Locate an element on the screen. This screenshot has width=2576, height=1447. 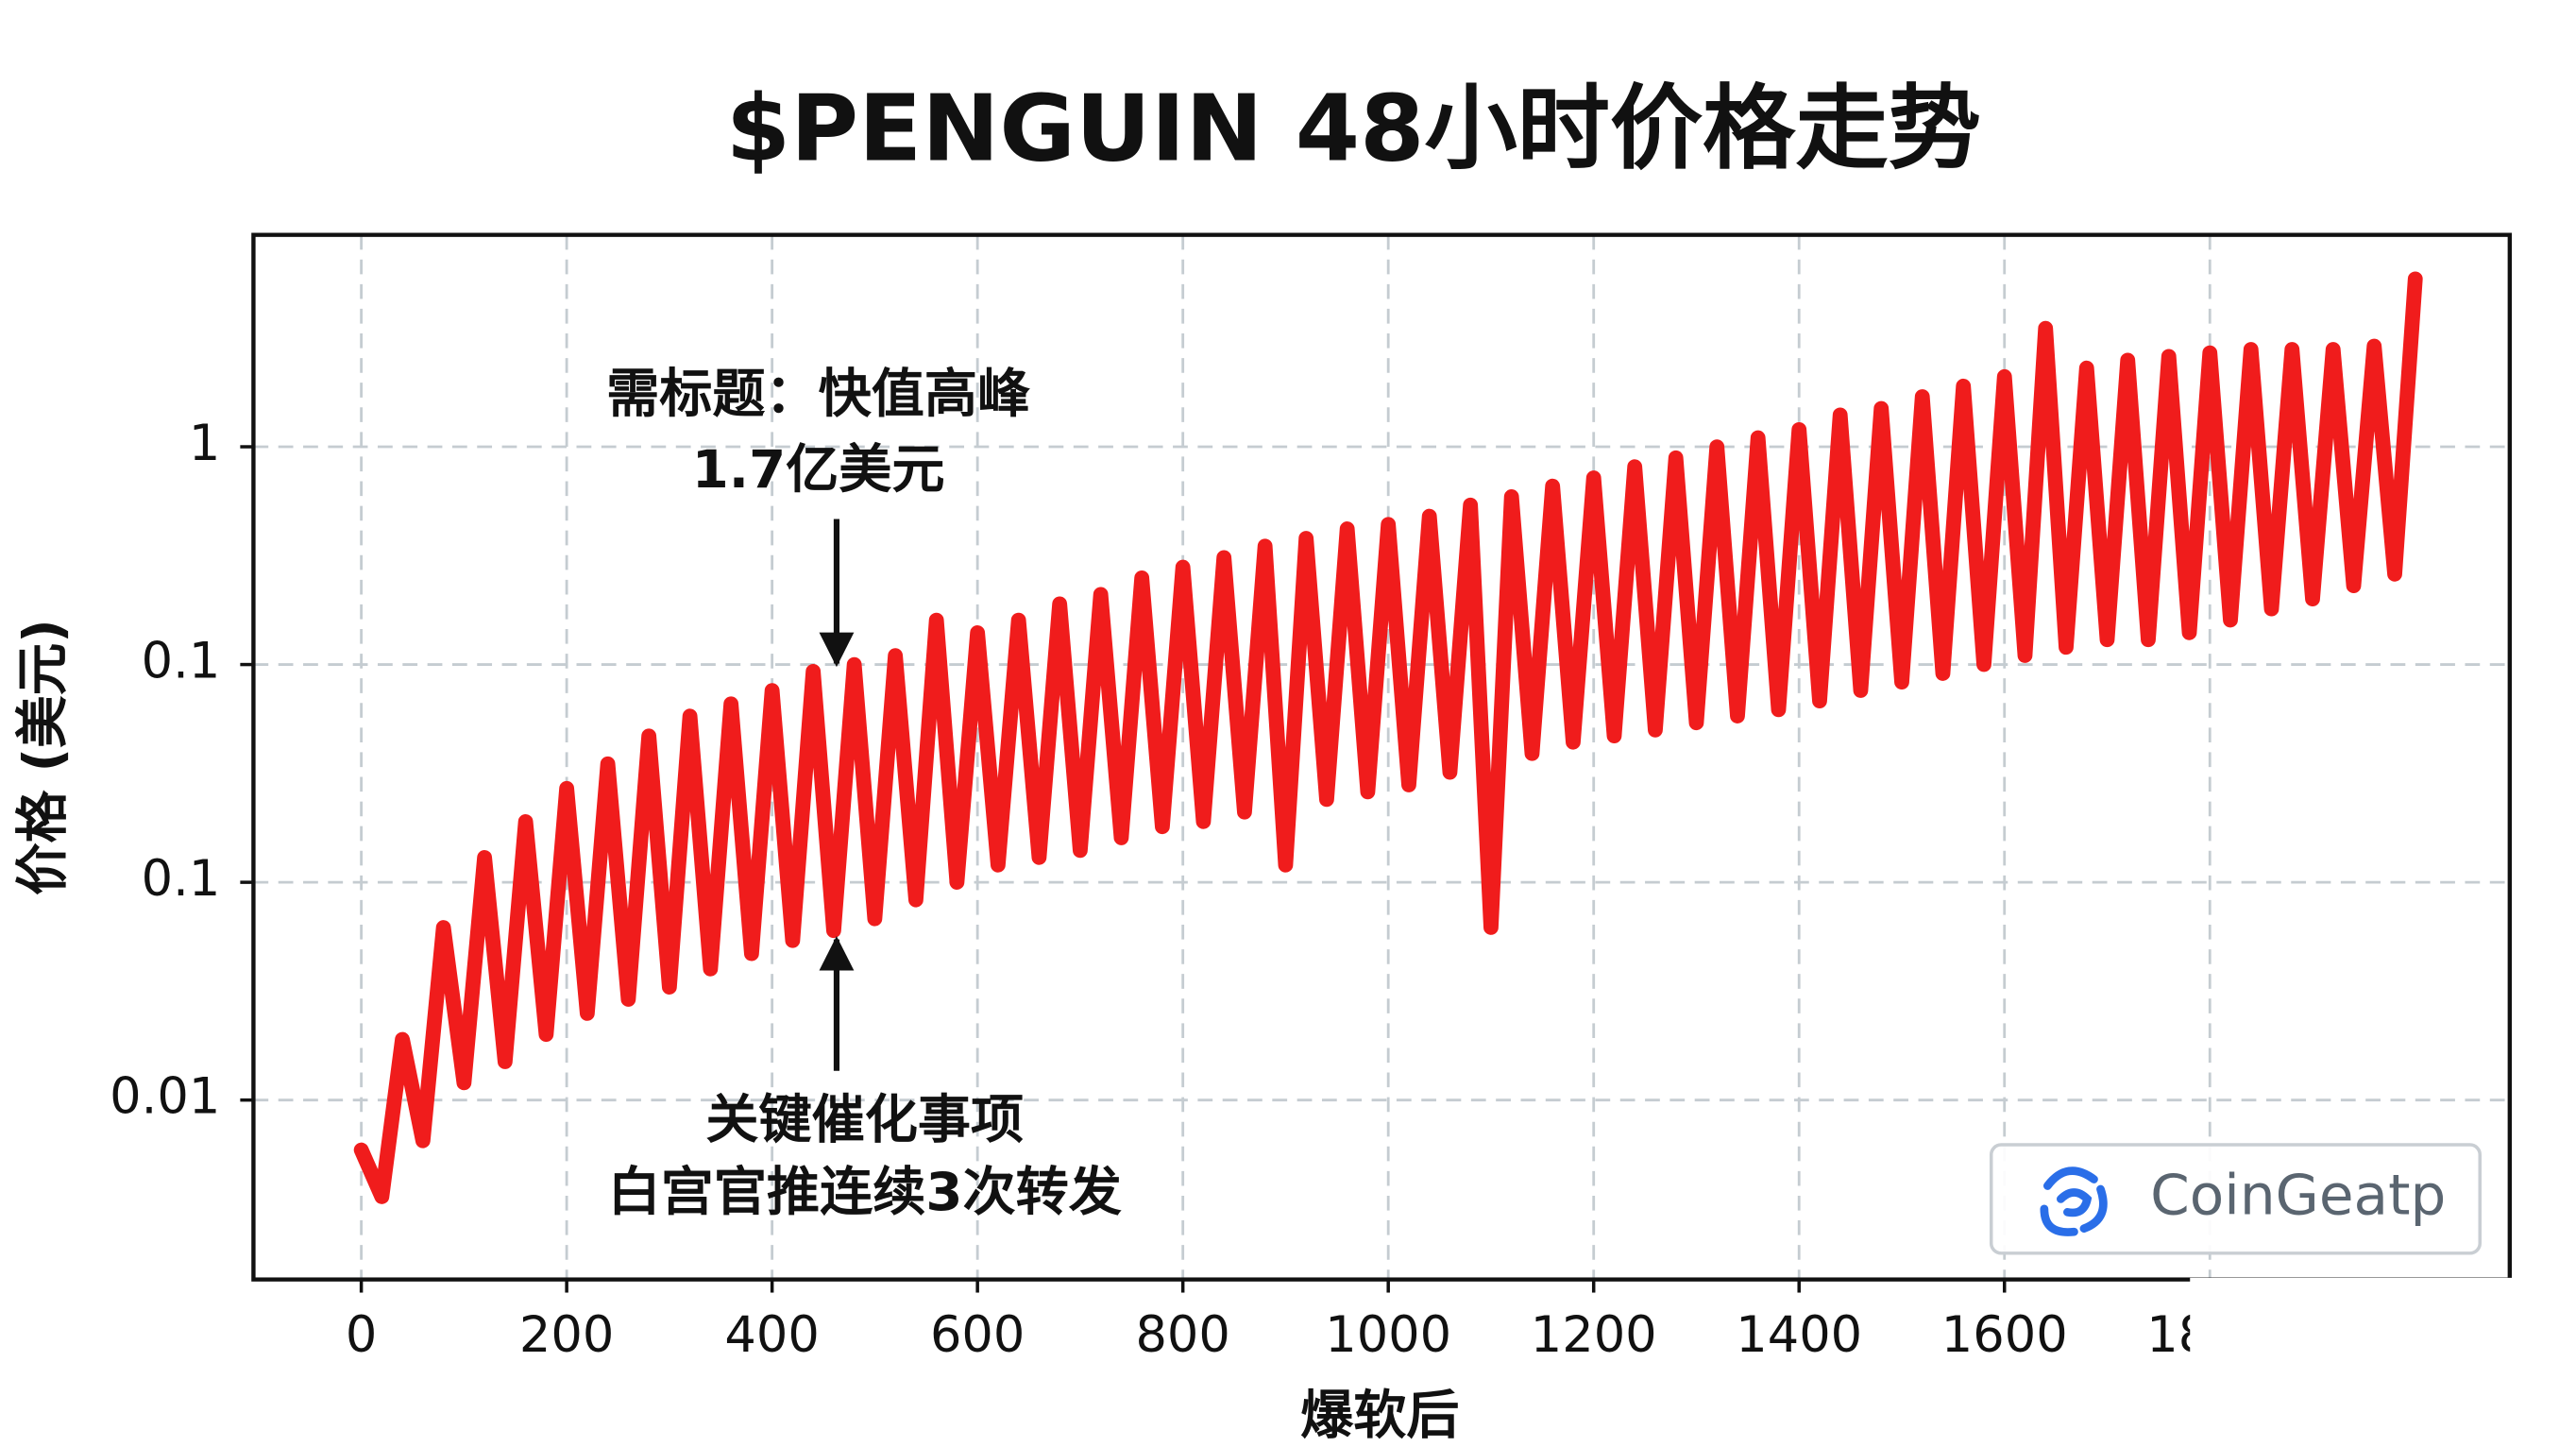
x-tick-label: 400 is located at coordinates (771, 1335).